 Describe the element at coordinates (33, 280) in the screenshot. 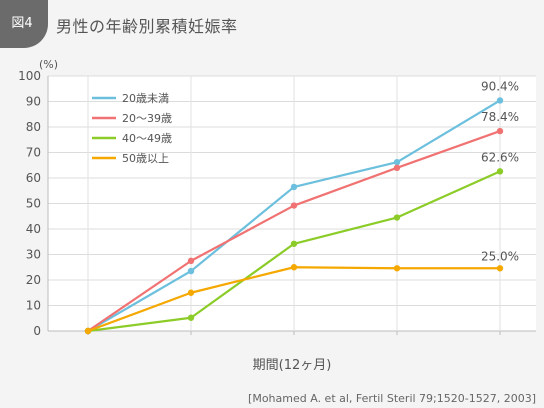

I see `y-tick-label: 20` at that location.